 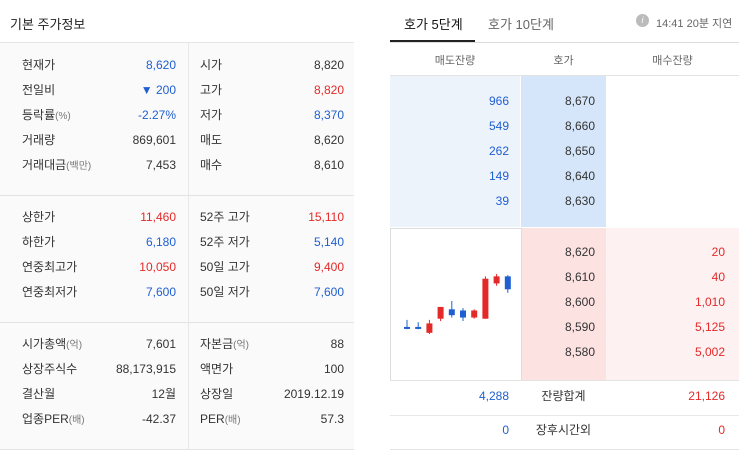 What do you see at coordinates (211, 165) in the screenshot?
I see `stat-label: 매수` at bounding box center [211, 165].